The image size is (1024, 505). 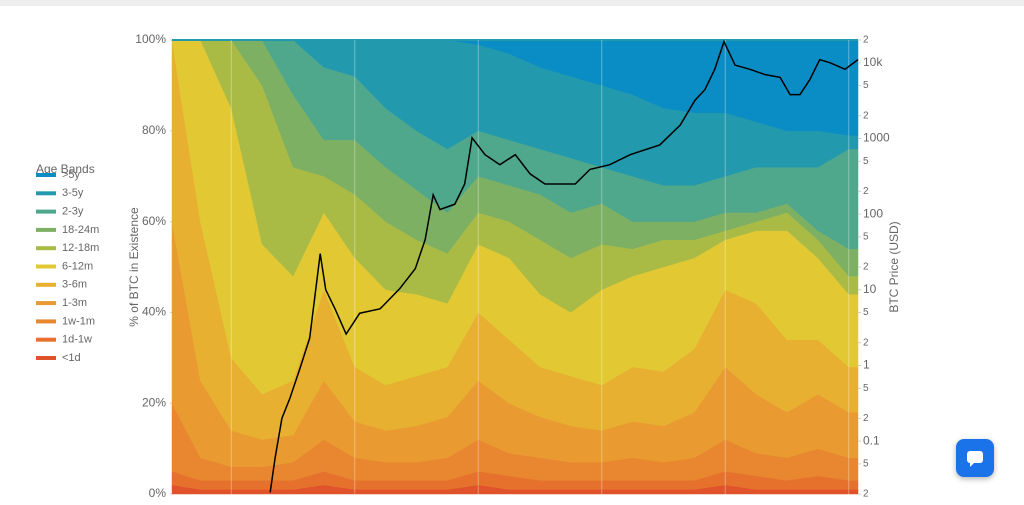 I want to click on y-tick-label: 40%, so click(x=154, y=312).